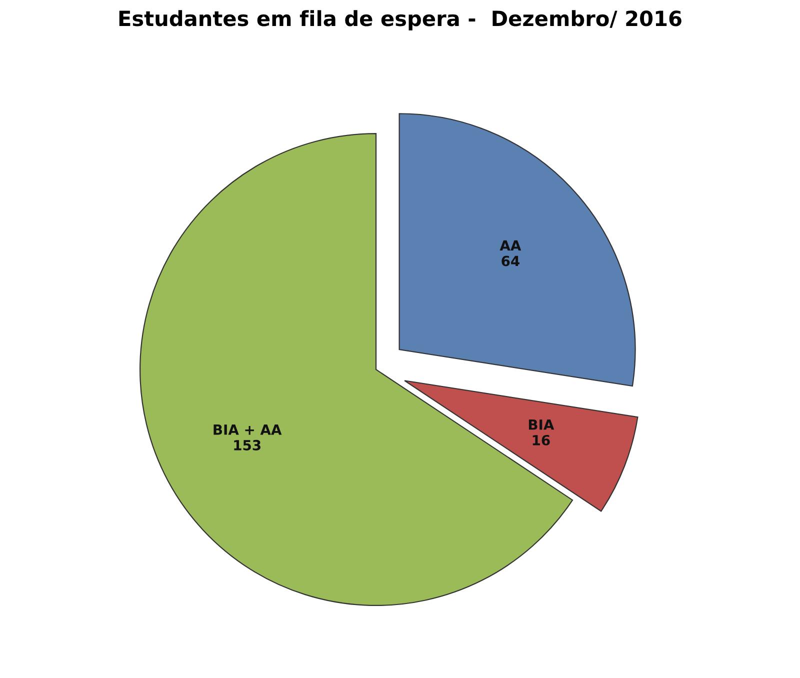 The width and height of the screenshot is (800, 678). I want to click on data-label: 16, so click(541, 440).